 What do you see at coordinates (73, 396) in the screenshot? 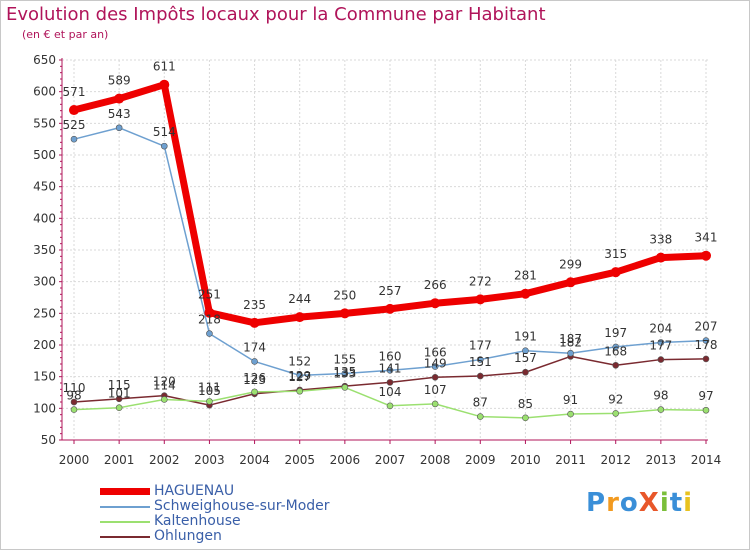
I see `data-label-kaltenhouse: 98` at bounding box center [73, 396].